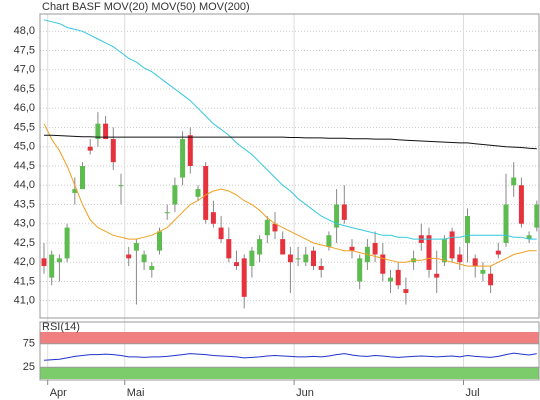 This screenshot has width=540, height=400. I want to click on y-tick-label: 41,5, so click(24, 281).